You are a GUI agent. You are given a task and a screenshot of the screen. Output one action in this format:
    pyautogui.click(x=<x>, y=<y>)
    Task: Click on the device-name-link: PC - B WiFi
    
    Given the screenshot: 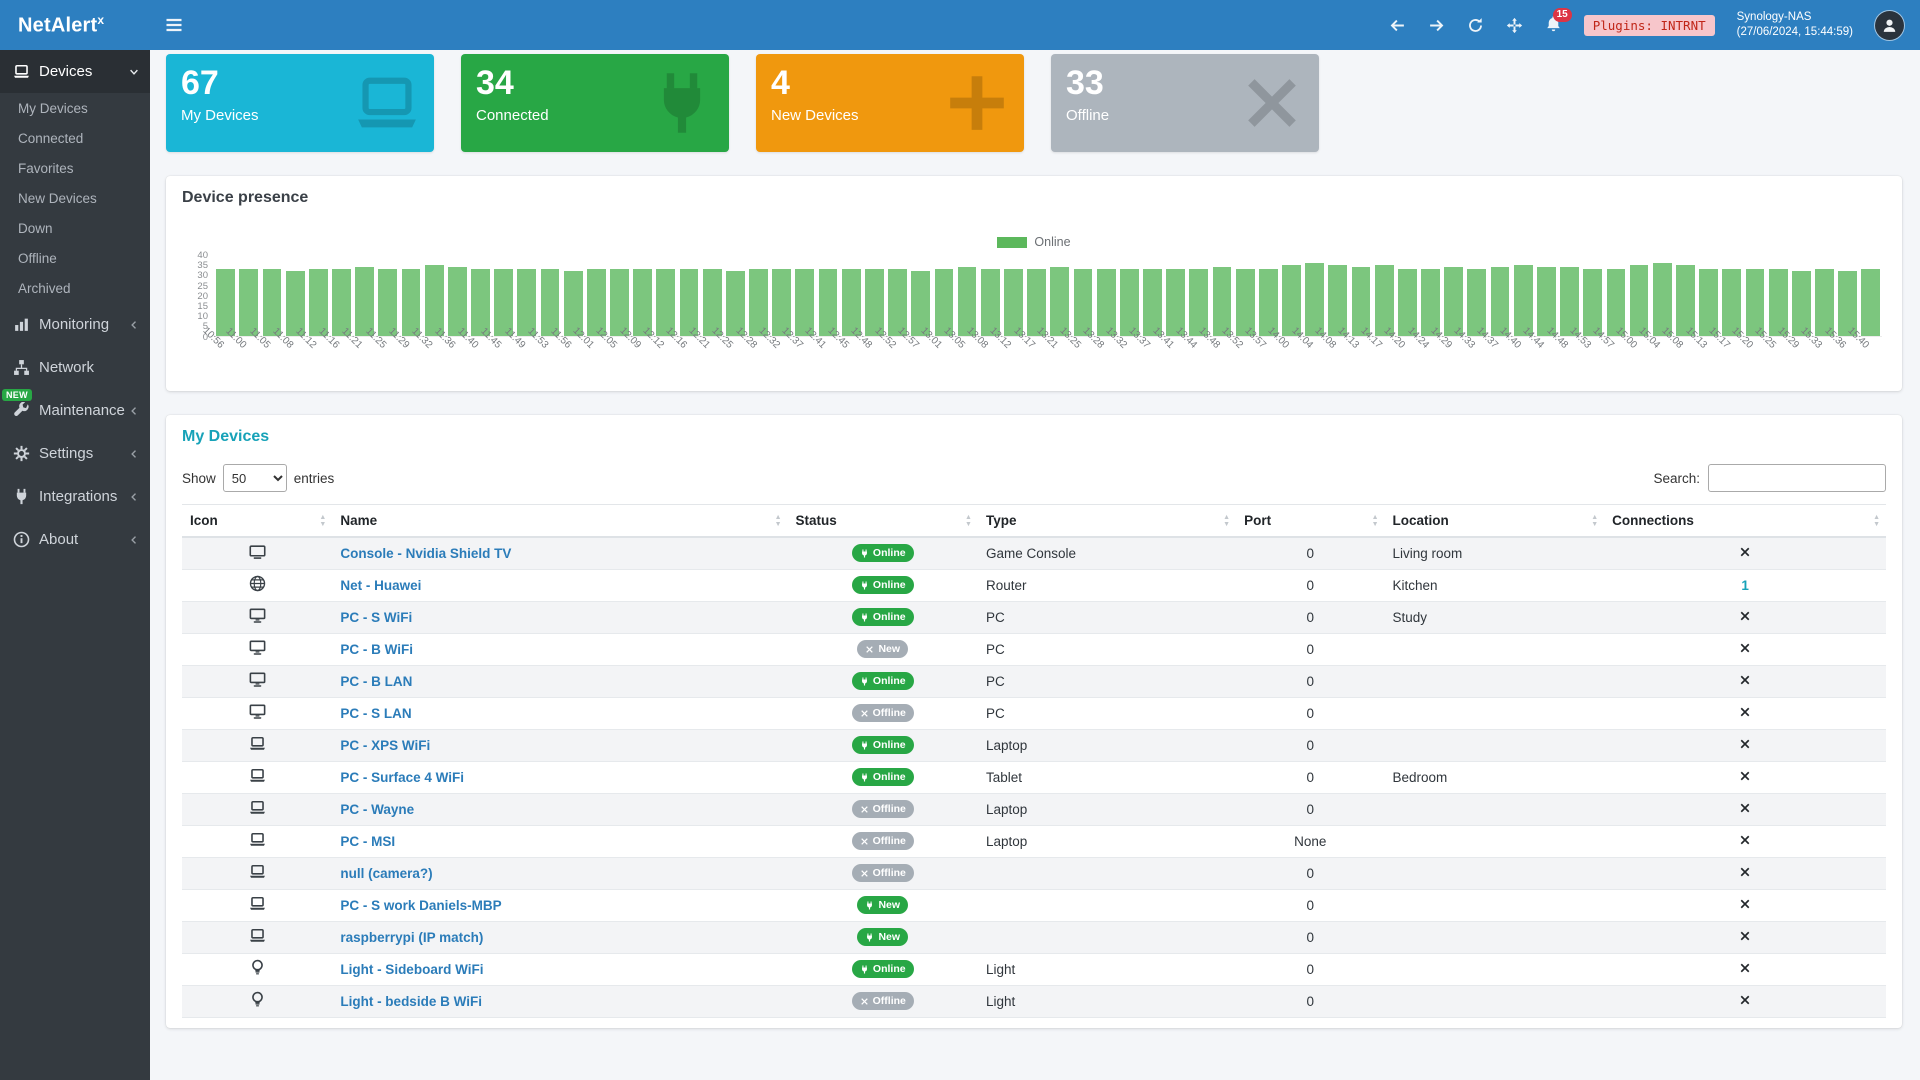 What is the action you would take?
    pyautogui.click(x=376, y=649)
    